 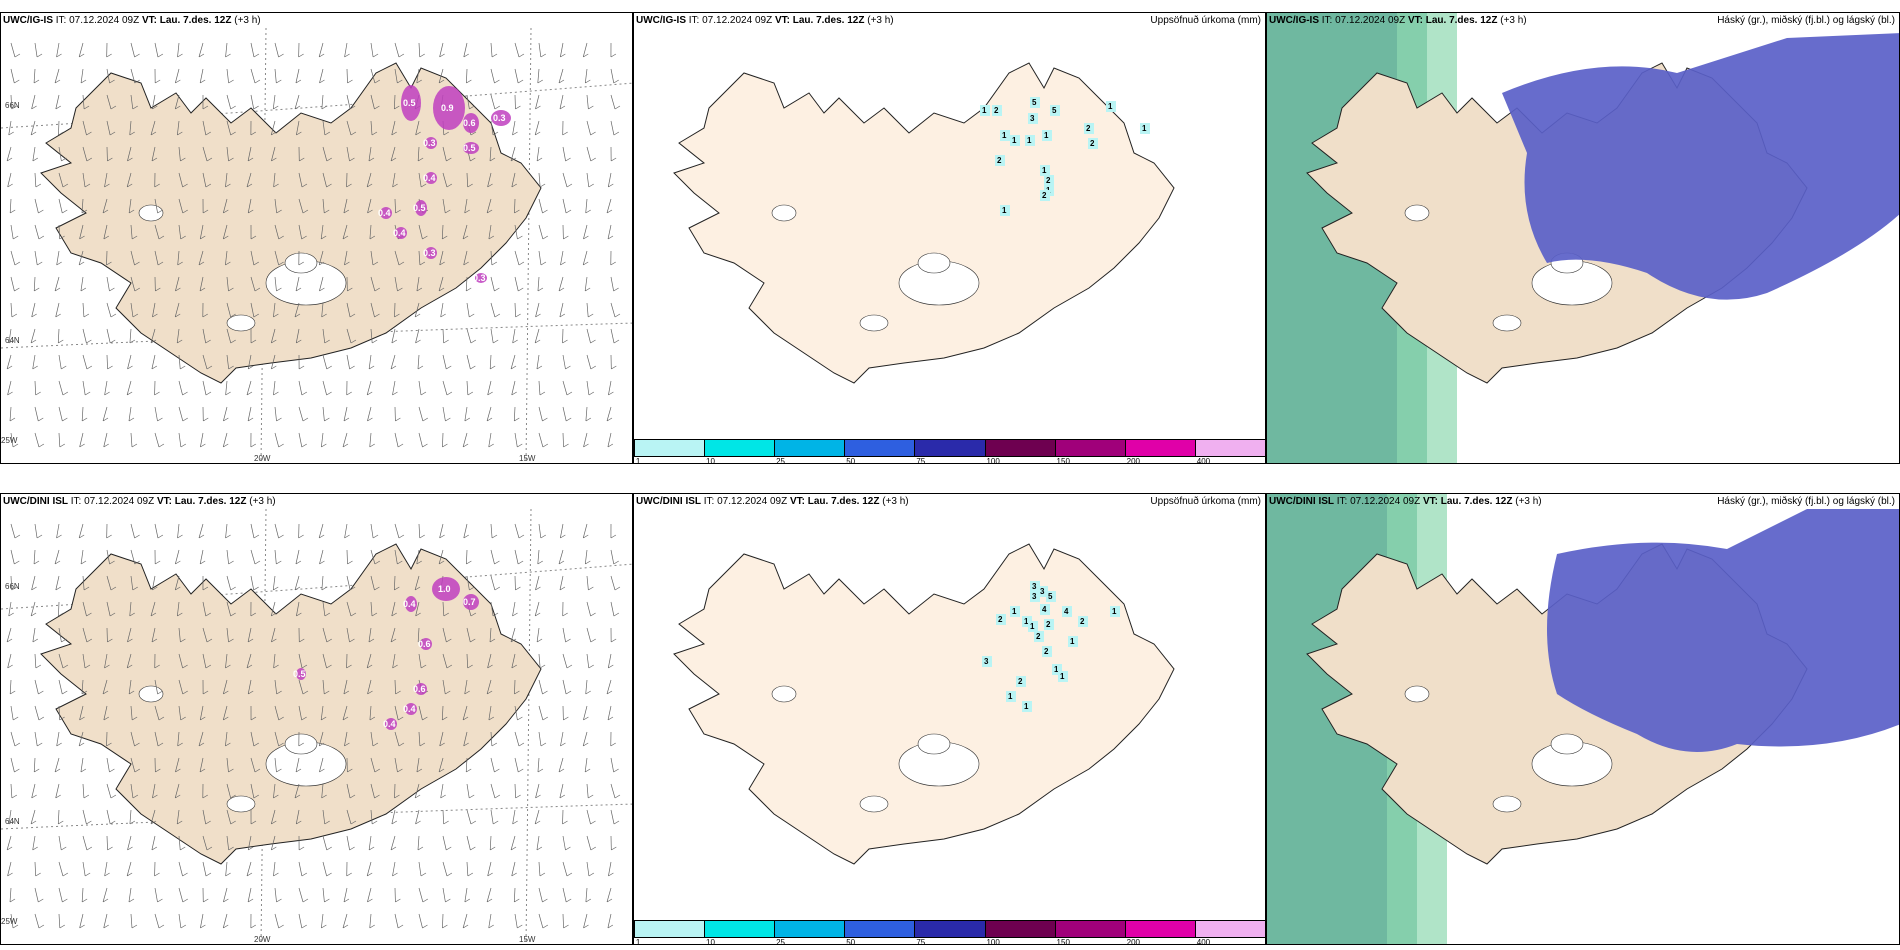 I want to click on legend-tick: 100, so click(x=993, y=460).